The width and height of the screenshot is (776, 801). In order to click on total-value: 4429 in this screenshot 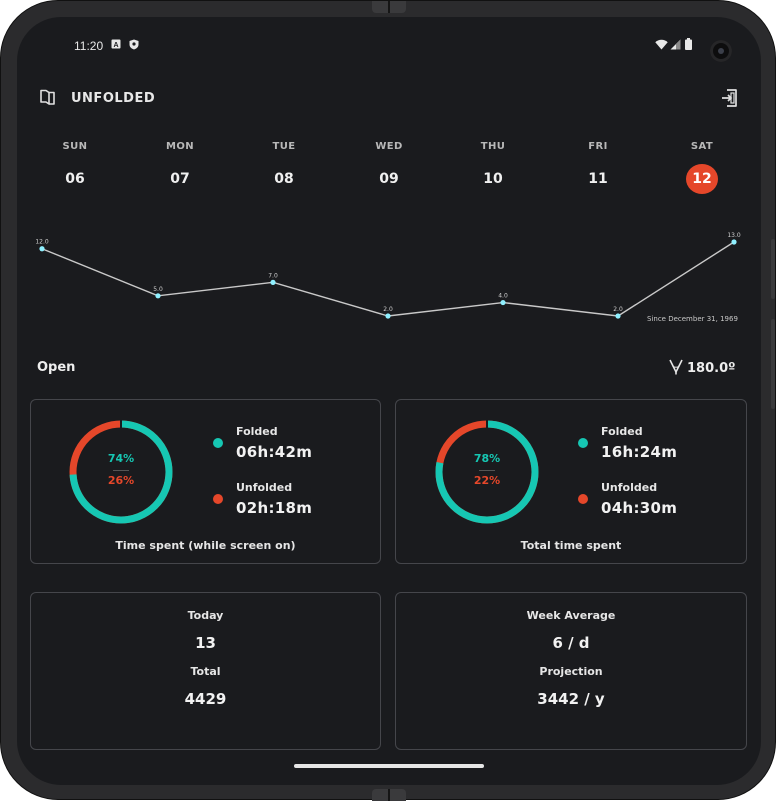, I will do `click(205, 699)`.